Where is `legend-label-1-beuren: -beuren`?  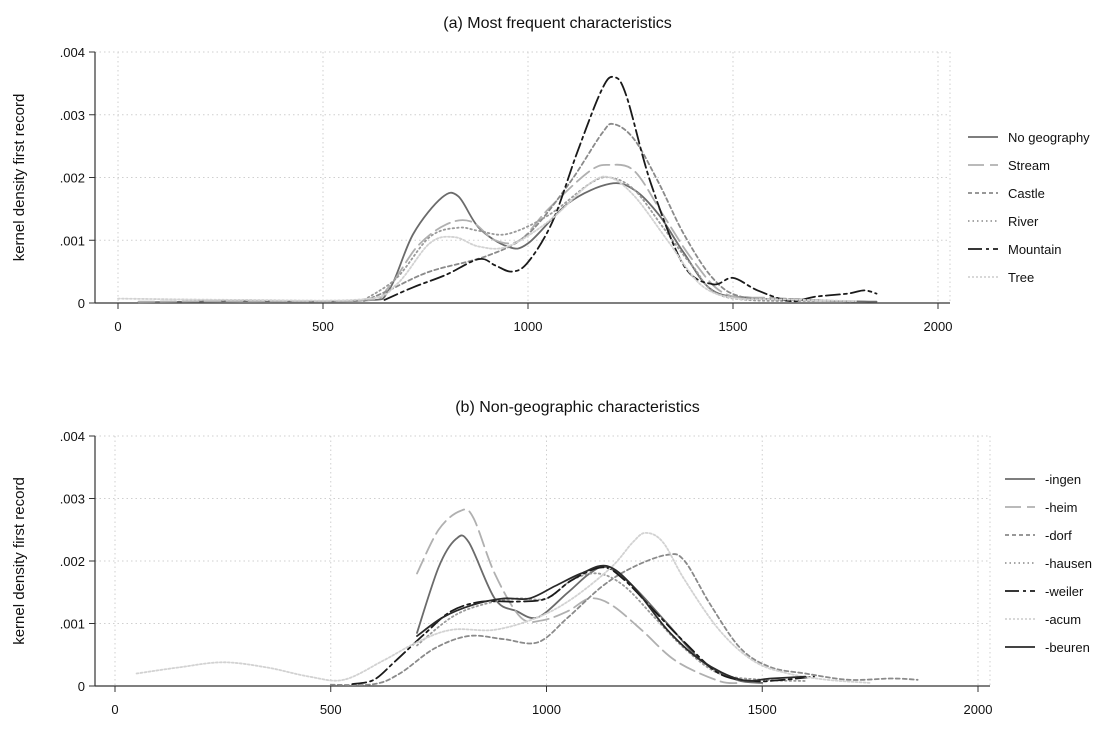
legend-label-1-beuren: -beuren is located at coordinates (1067, 647).